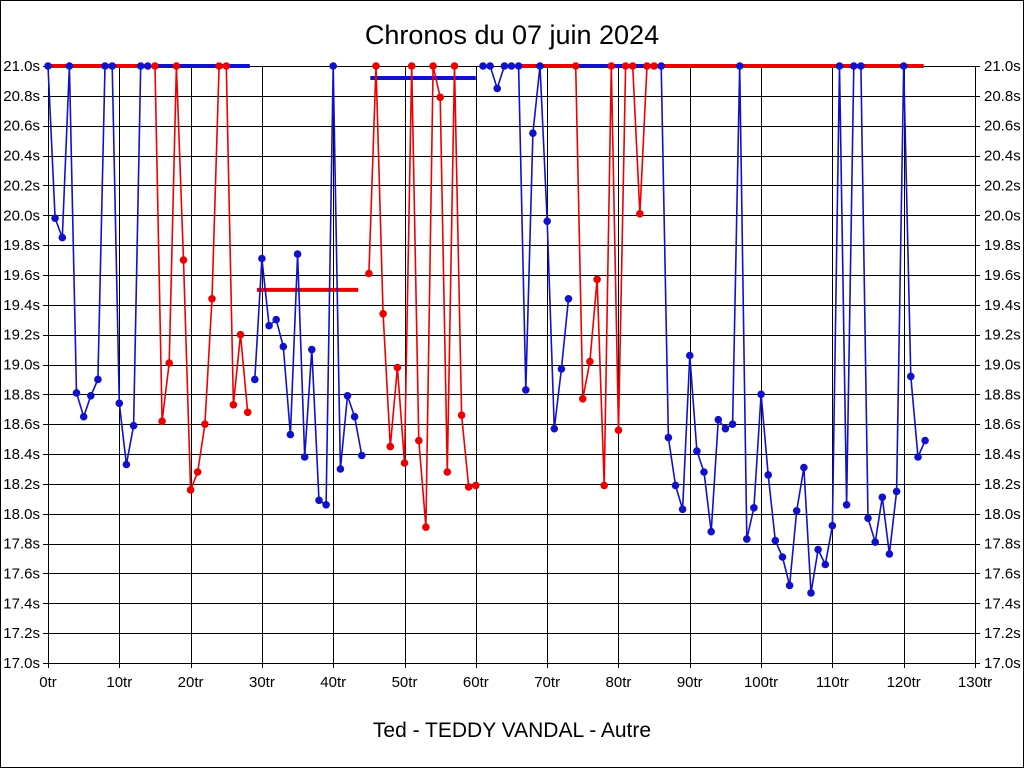  What do you see at coordinates (21, 544) in the screenshot?
I see `y-axis-label-left: 17.8s` at bounding box center [21, 544].